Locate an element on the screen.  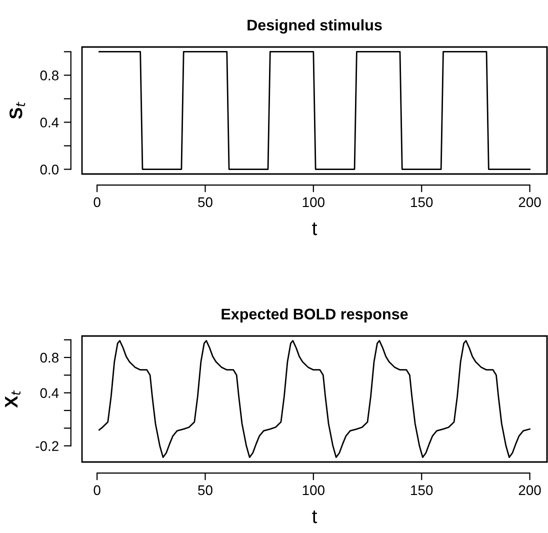
y-tick-label: 0.0 is located at coordinates (49, 169).